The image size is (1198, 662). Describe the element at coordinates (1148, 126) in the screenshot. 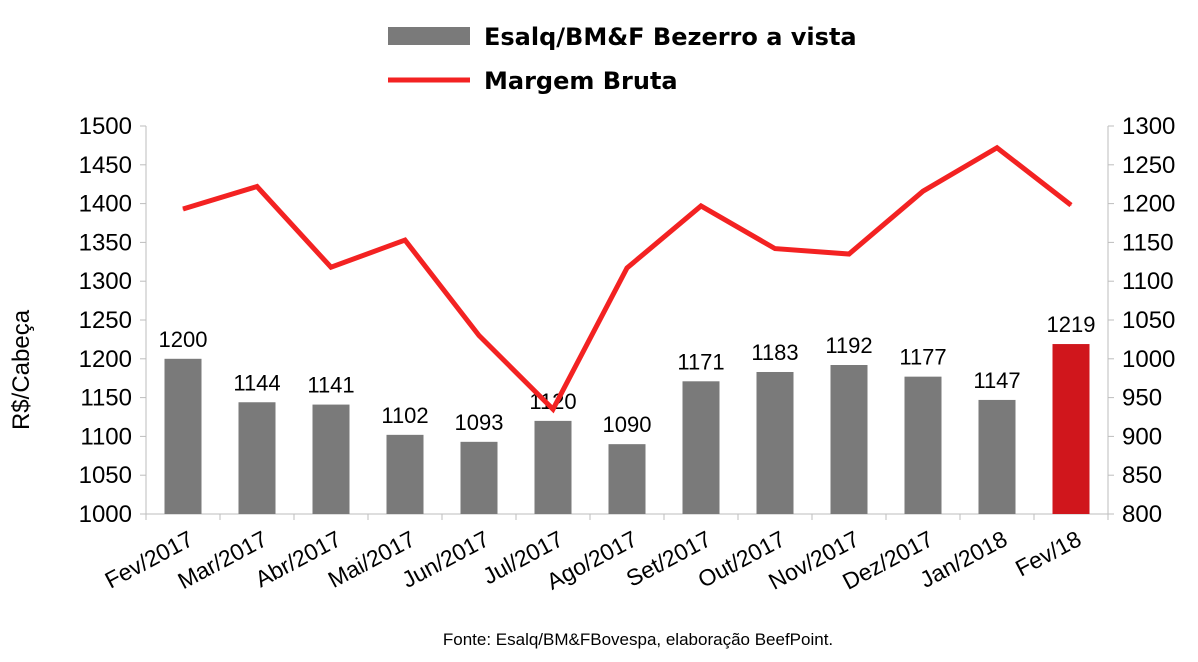

I see `y2-tick-label: 1300` at that location.